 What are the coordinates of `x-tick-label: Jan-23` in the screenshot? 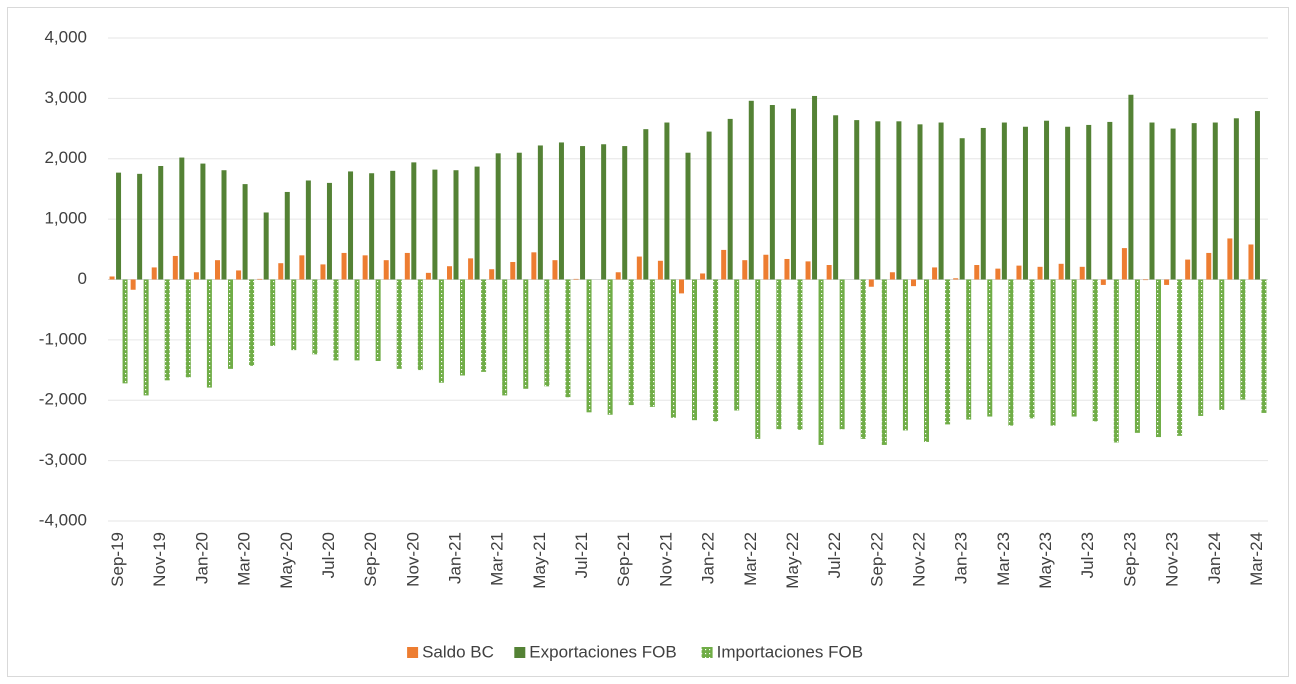 It's located at (961, 558).